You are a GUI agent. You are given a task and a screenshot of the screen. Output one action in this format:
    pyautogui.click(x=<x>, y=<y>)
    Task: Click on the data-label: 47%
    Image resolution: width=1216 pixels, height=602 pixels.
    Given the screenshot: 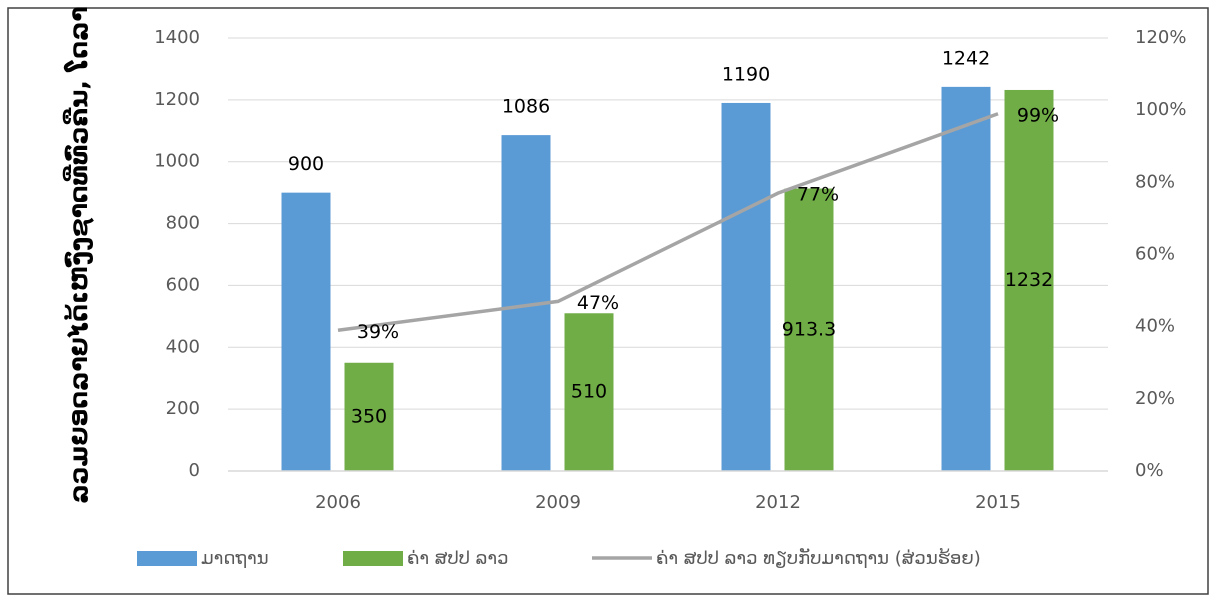 What is the action you would take?
    pyautogui.click(x=598, y=303)
    